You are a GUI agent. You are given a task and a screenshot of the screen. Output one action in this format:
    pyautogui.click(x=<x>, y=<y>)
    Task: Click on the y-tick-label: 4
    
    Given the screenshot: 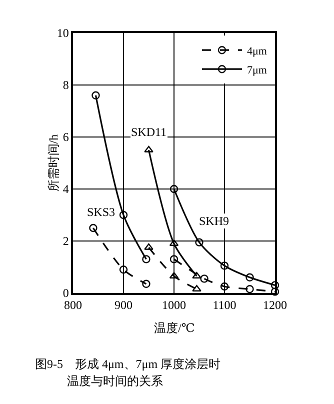 What is the action you would take?
    pyautogui.click(x=65, y=189)
    